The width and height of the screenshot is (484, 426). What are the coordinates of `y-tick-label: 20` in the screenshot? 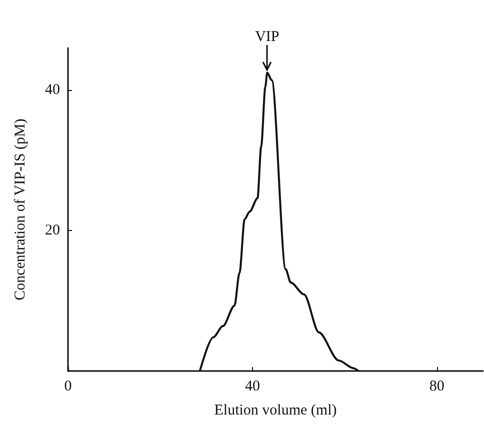 It's located at (52, 230).